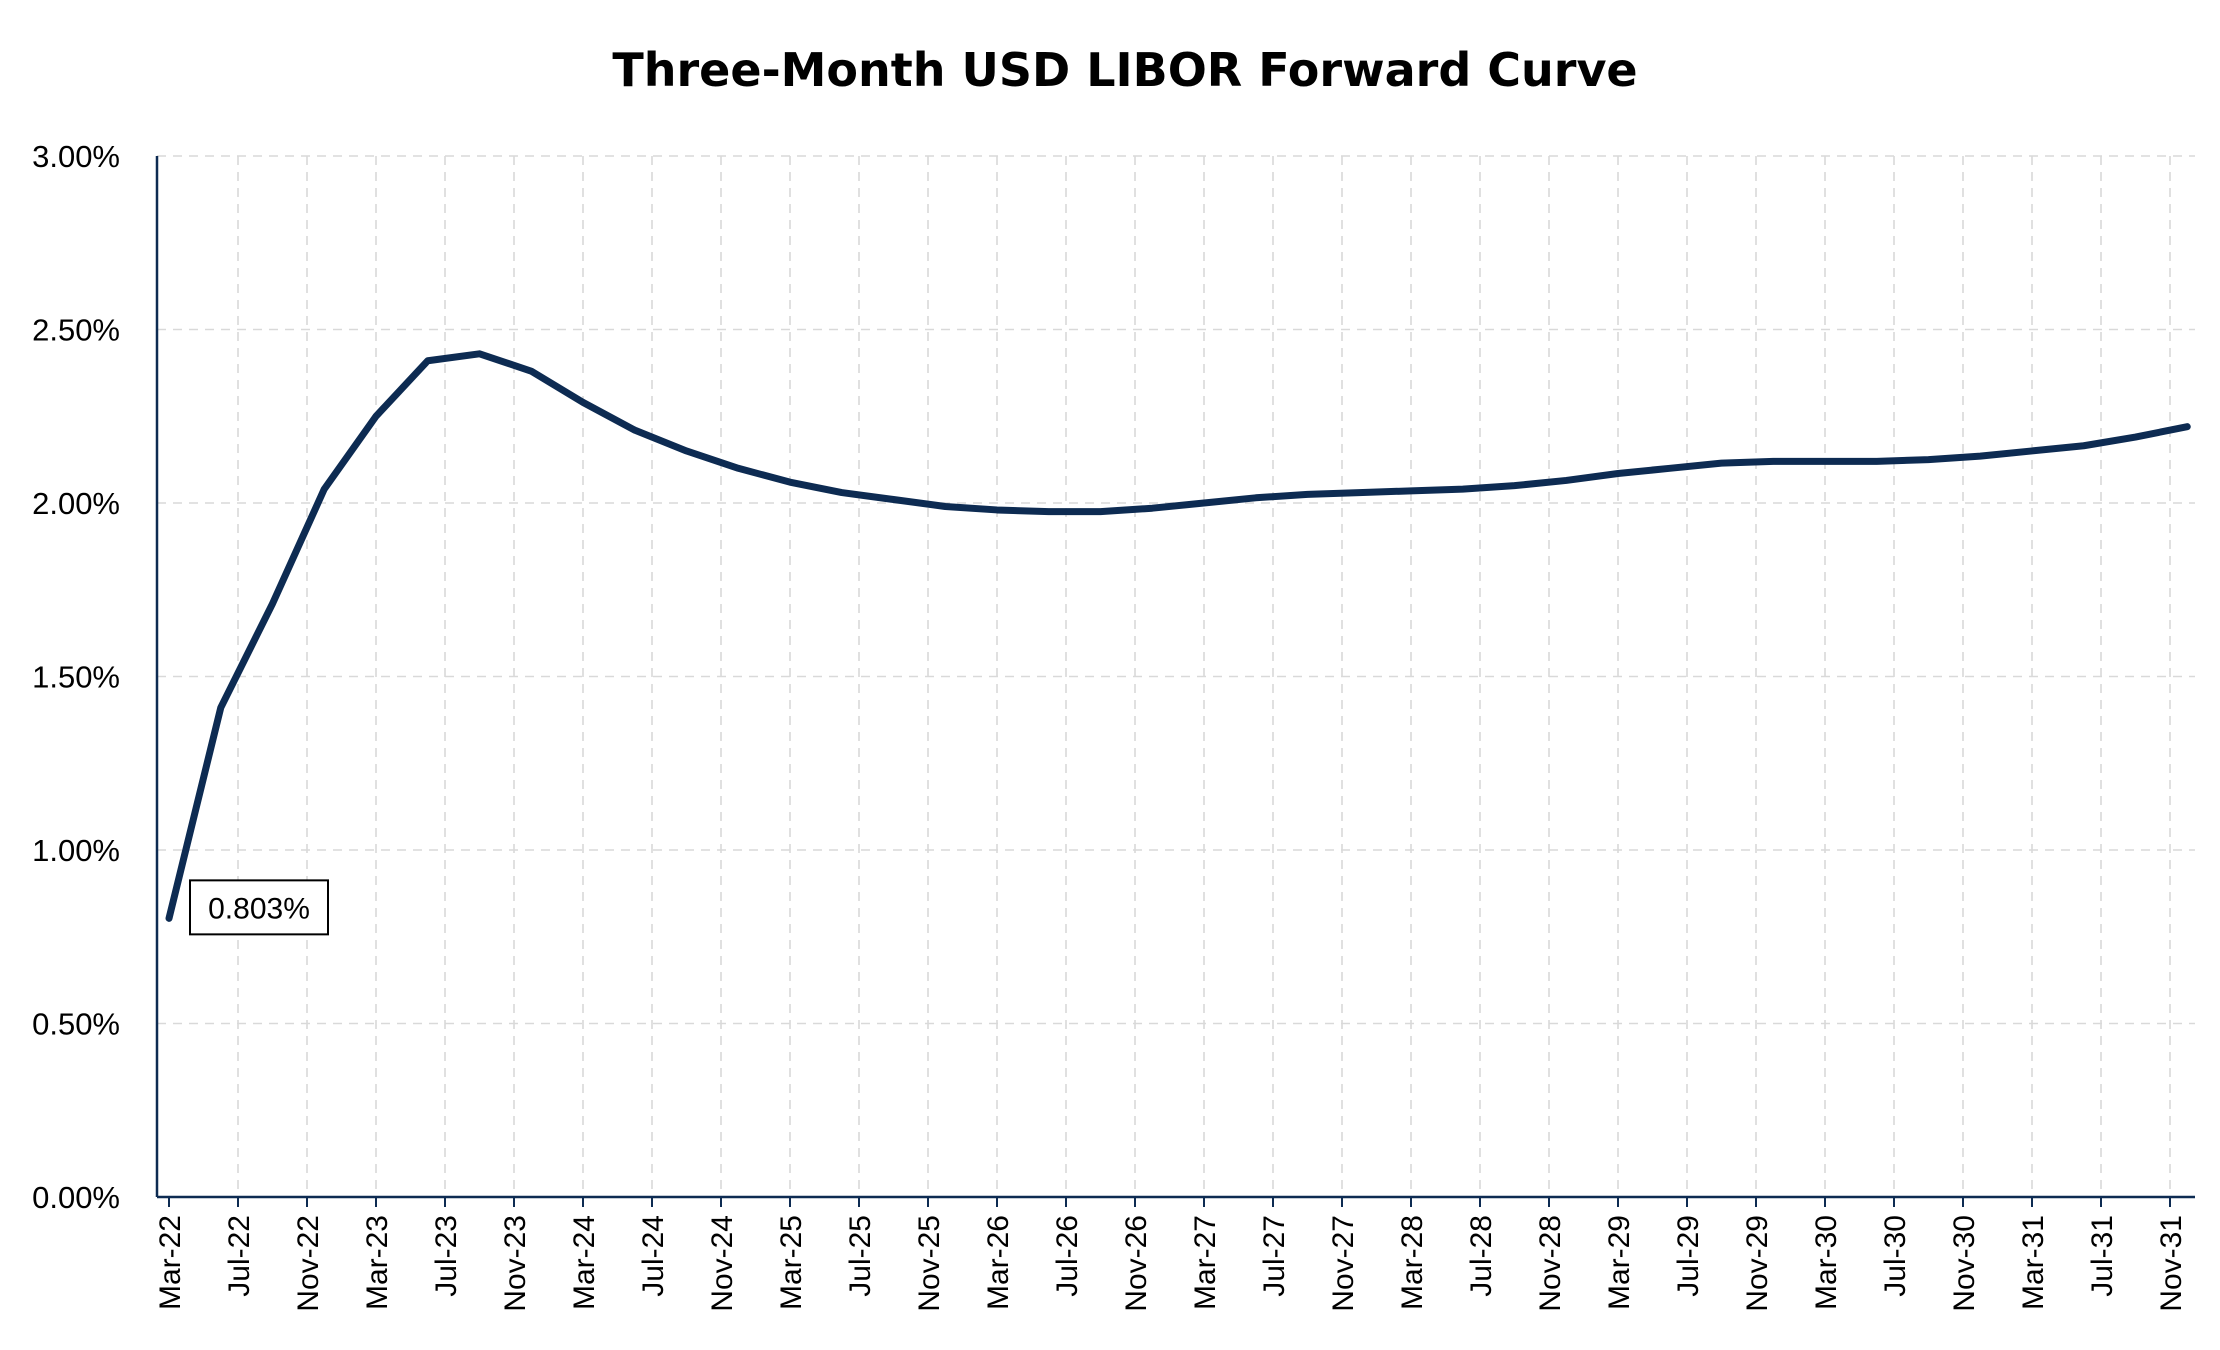 The image size is (2220, 1350). What do you see at coordinates (584, 1262) in the screenshot?
I see `x-tick-label: Mar-24` at bounding box center [584, 1262].